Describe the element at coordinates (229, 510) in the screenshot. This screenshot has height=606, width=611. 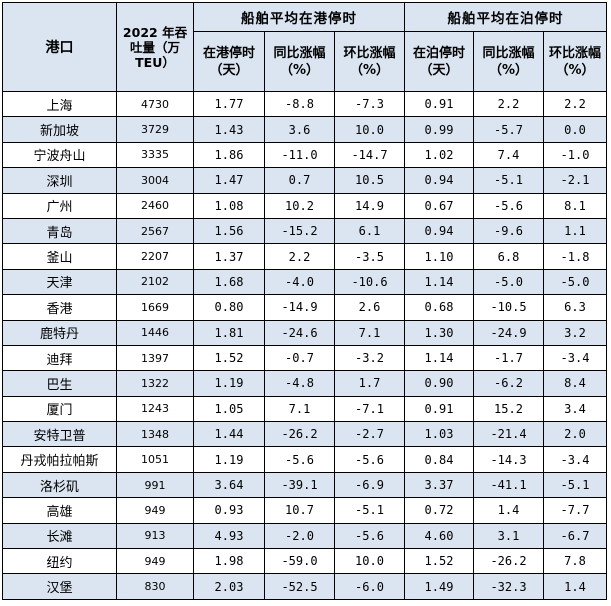
I see `port-time-cell: 0.93` at that location.